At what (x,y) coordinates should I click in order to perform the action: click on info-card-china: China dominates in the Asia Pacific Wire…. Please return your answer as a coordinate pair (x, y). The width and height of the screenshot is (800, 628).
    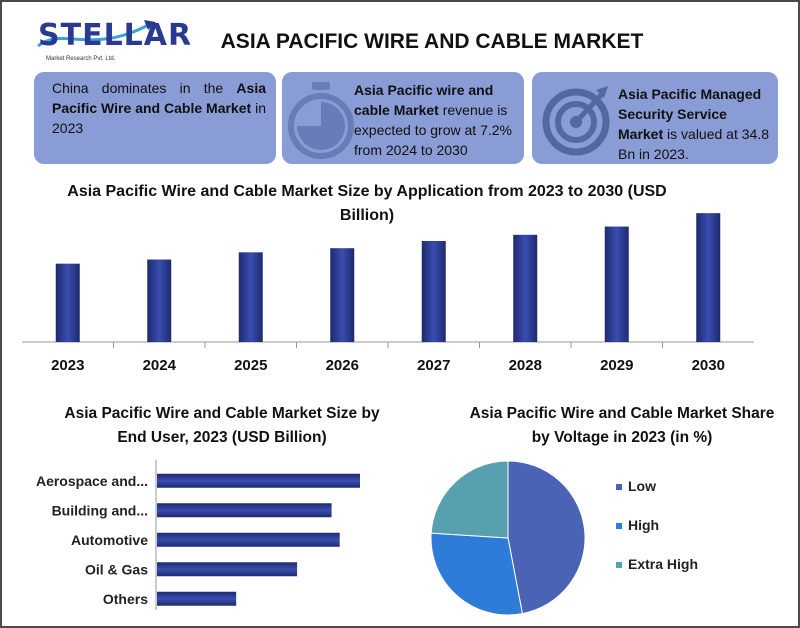
    Looking at the image, I should click on (155, 118).